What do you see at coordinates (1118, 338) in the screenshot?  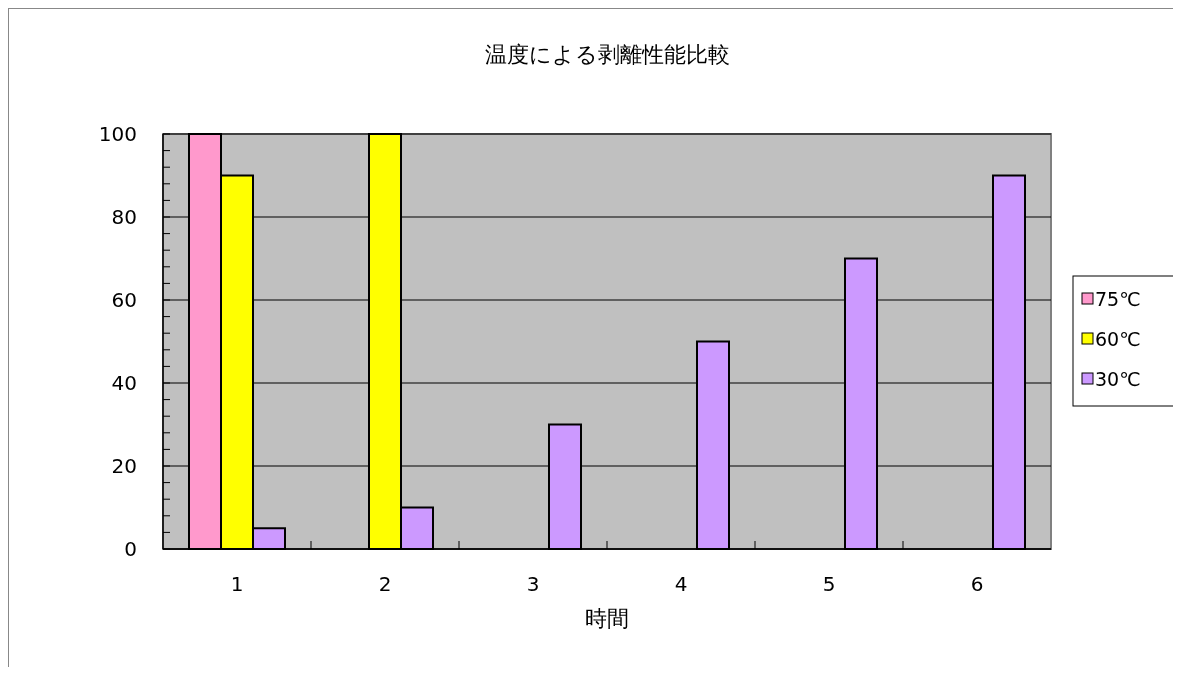 I see `legend-label: 60℃` at bounding box center [1118, 338].